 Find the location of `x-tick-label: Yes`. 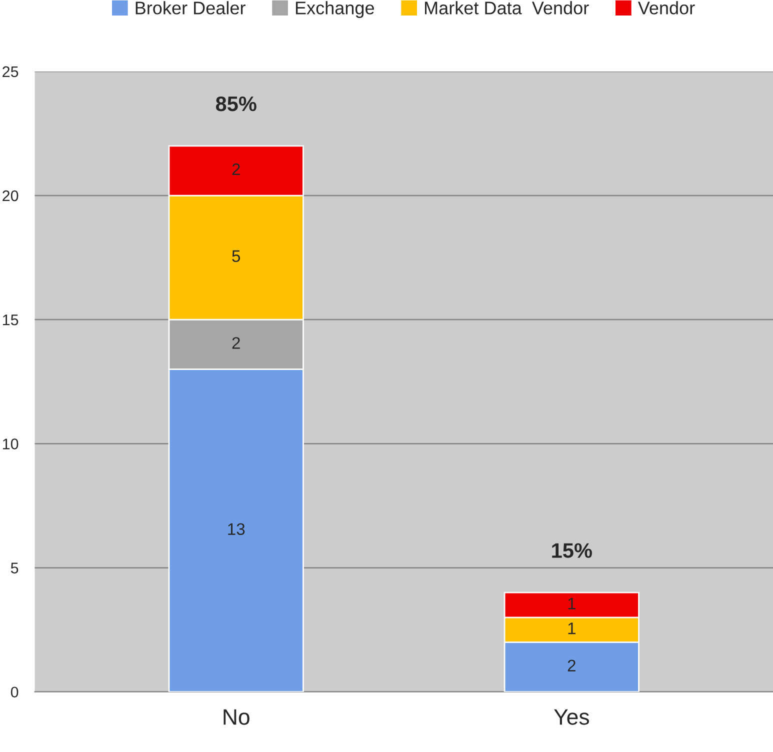

x-tick-label: Yes is located at coordinates (571, 717).